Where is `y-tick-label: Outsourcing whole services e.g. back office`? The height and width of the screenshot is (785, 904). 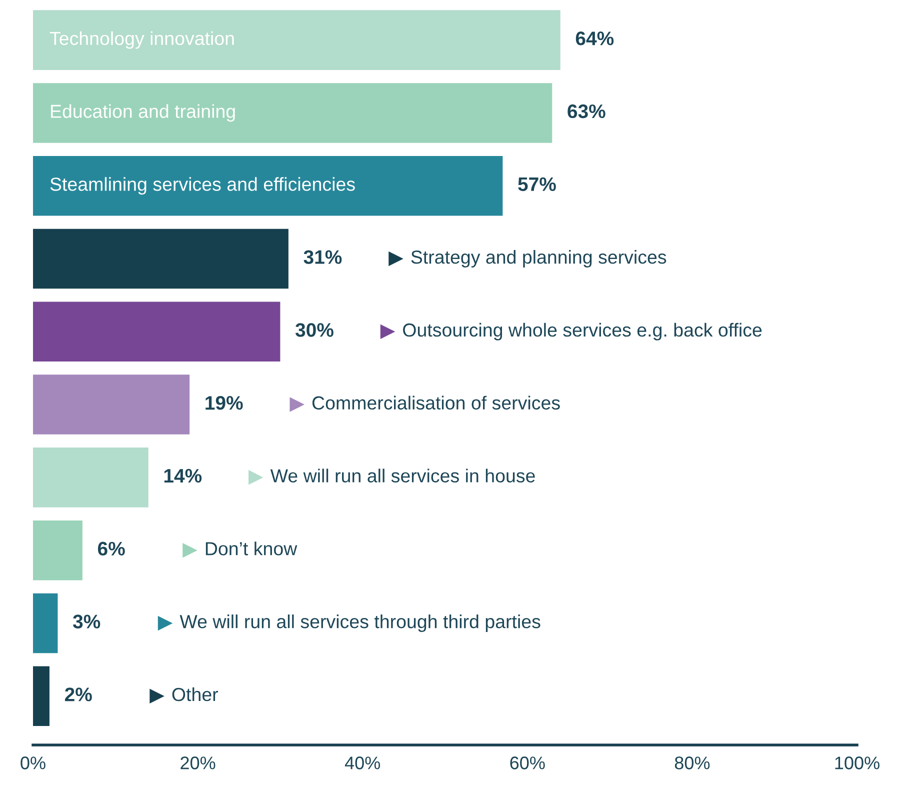
y-tick-label: Outsourcing whole services e.g. back office is located at coordinates (582, 331).